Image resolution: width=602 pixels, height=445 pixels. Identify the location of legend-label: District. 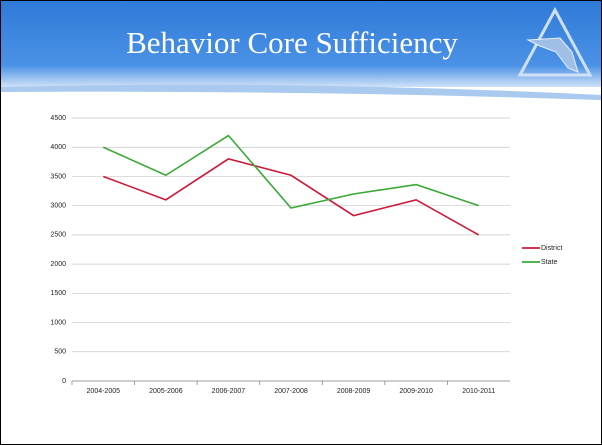
(551, 248).